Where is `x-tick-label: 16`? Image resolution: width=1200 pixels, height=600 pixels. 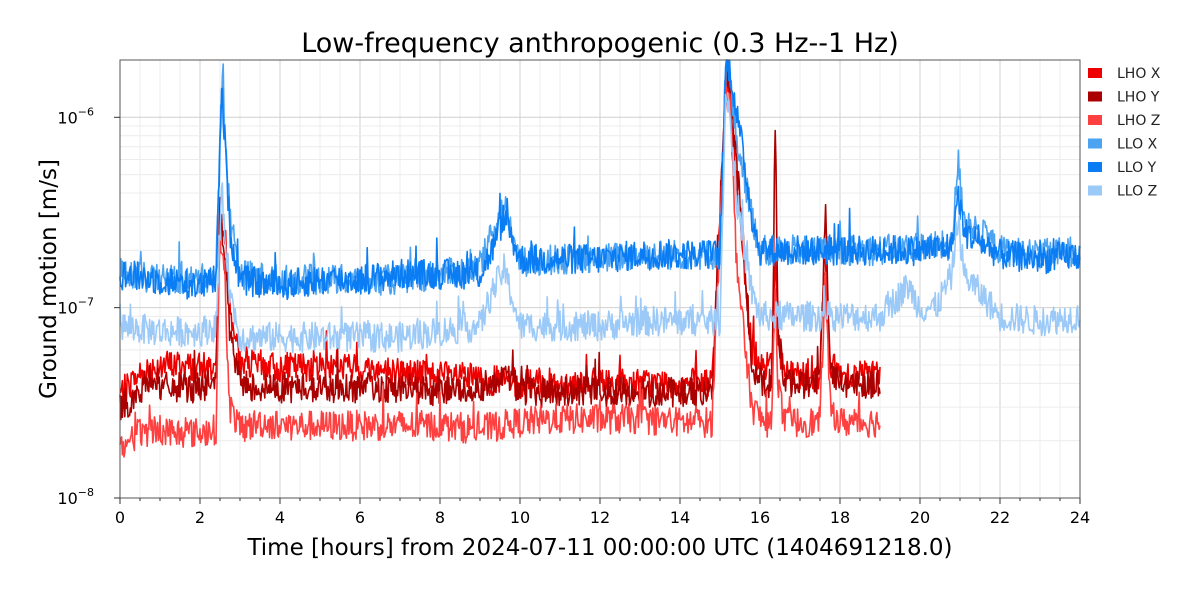 x-tick-label: 16 is located at coordinates (760, 517).